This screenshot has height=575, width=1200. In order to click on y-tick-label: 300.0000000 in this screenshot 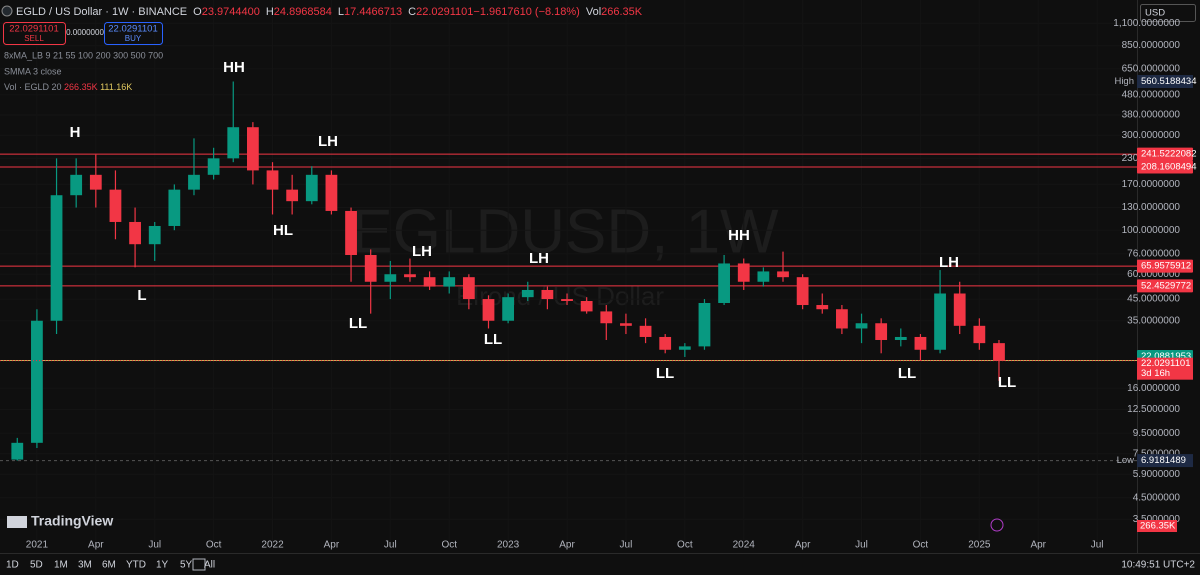, I will do `click(1151, 135)`.